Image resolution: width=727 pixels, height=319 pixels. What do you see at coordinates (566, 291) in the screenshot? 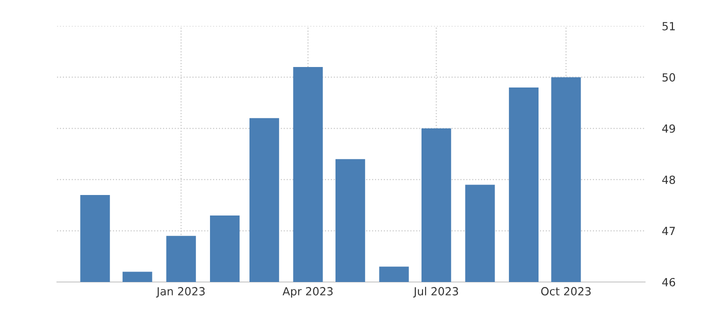
I see `x-tick-label: Oct 2023` at bounding box center [566, 291].